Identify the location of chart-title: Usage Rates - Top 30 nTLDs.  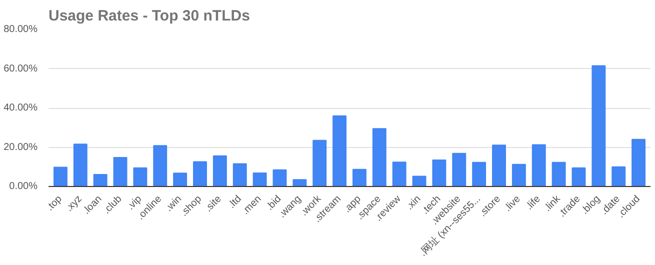
(149, 16).